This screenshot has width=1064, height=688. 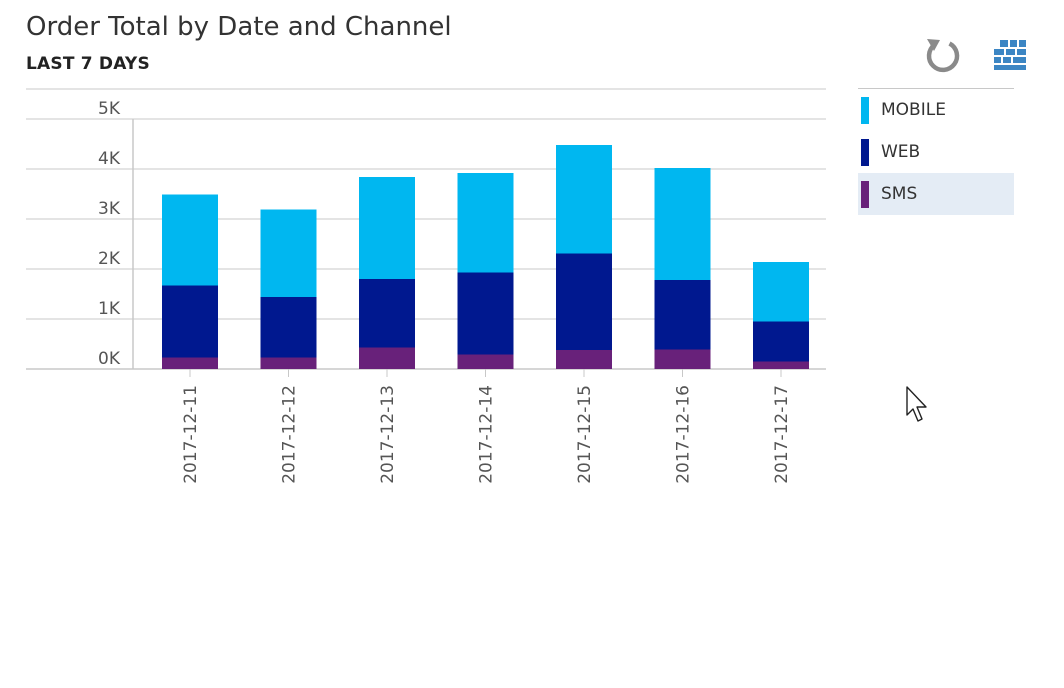 I want to click on x-tick-label: 2017-12-11, so click(x=191, y=434).